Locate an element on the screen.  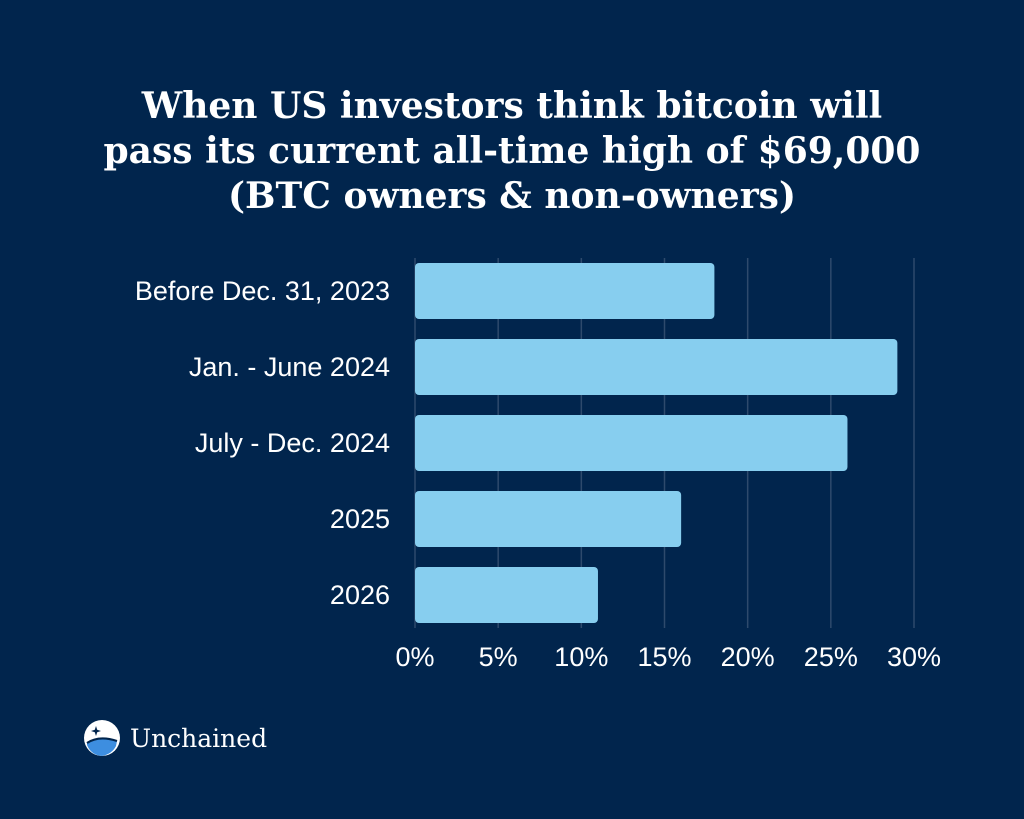
brand-name: Unchained is located at coordinates (199, 738).